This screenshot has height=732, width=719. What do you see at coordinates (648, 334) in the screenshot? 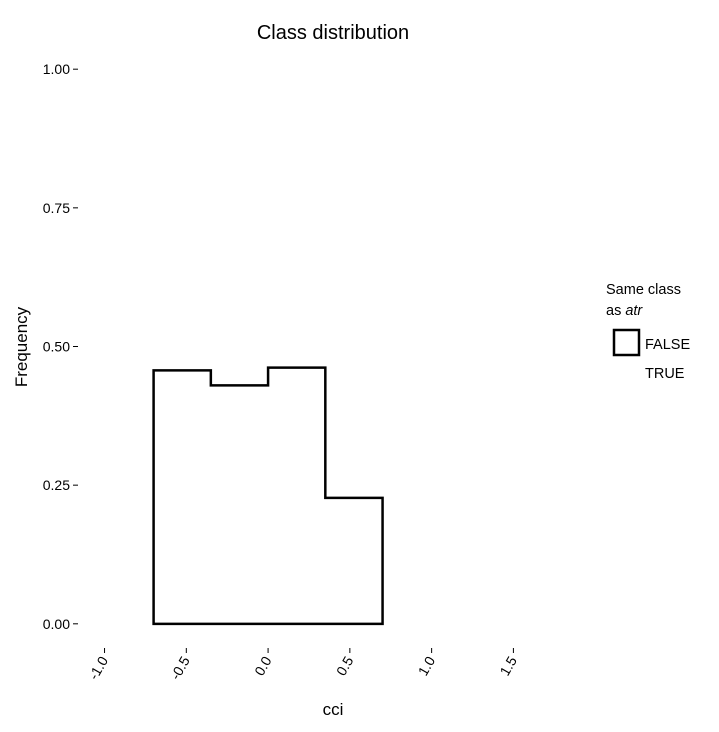
I see `legend: Same class as atr FALSE TRUE` at bounding box center [648, 334].